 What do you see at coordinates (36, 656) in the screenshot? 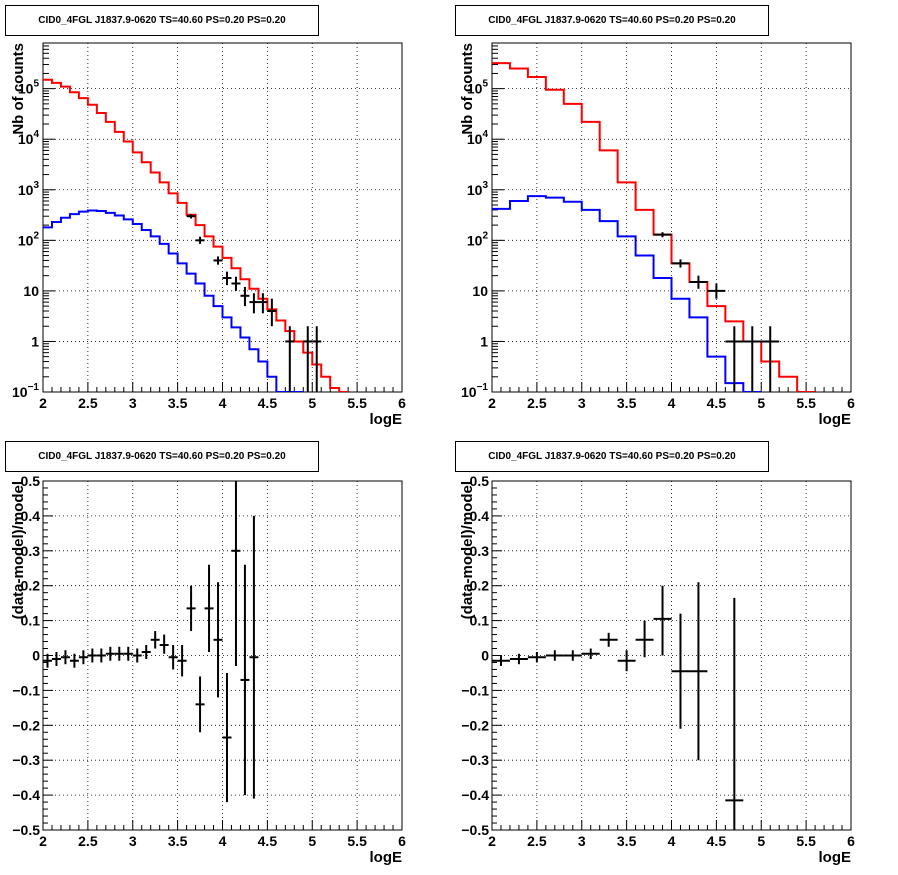
I see `y-tick-label: 0` at bounding box center [36, 656].